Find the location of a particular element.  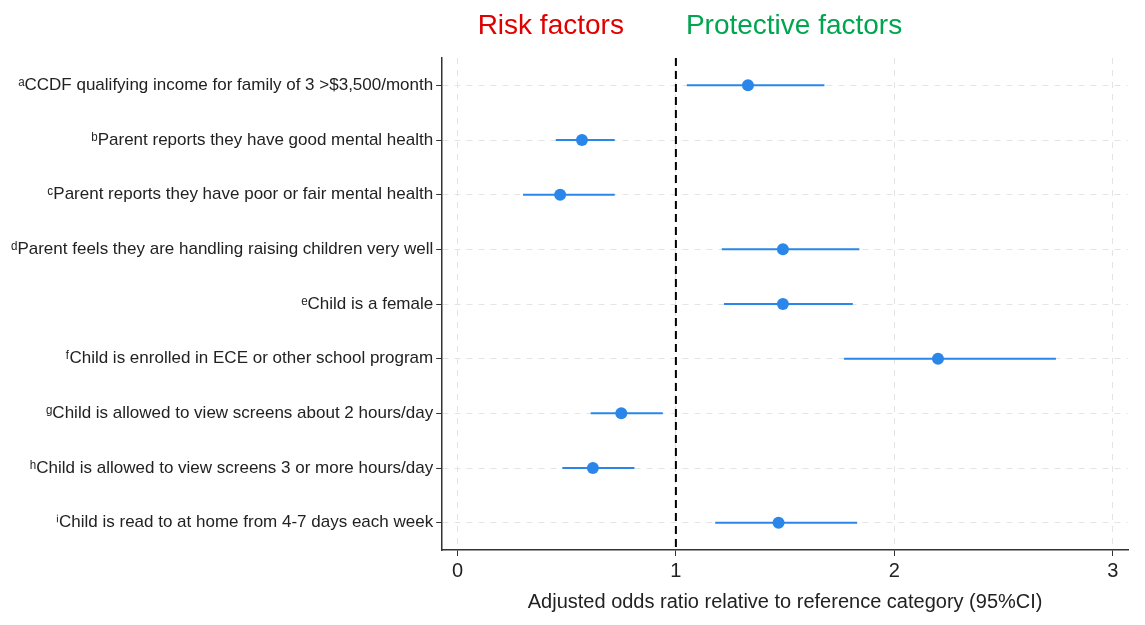

text: Protective factors is located at coordinates (794, 24).